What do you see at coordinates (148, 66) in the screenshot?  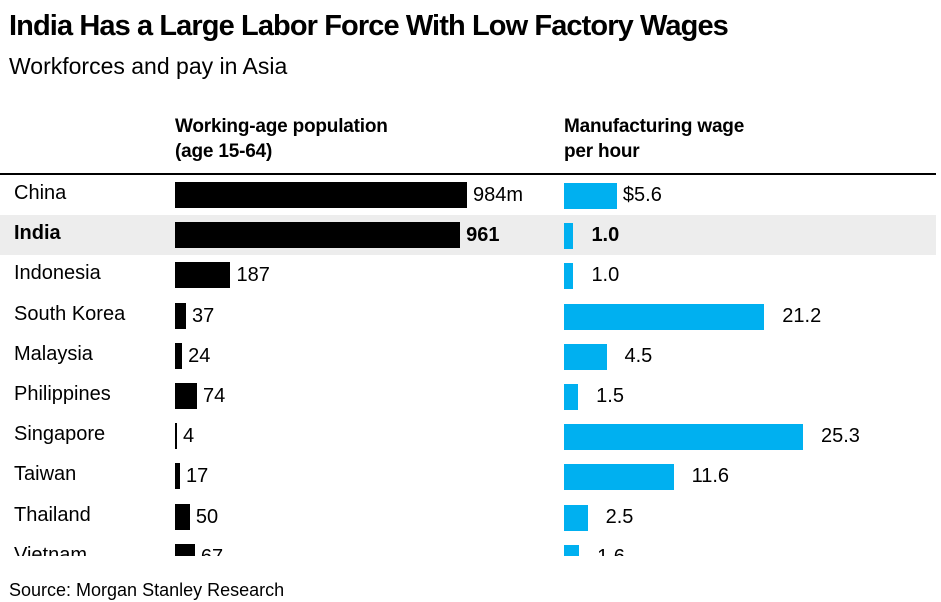 I see `chart-subtitle: Workforces and pay in Asia` at bounding box center [148, 66].